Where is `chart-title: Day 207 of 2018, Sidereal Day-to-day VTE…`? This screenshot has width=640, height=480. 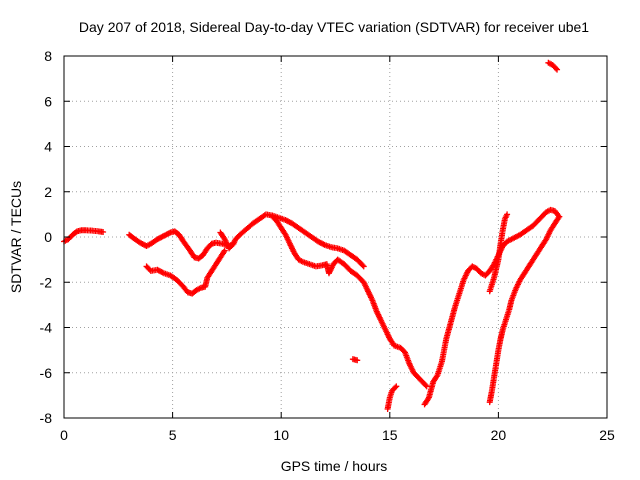 chart-title: Day 207 of 2018, Sidereal Day-to-day VTE… is located at coordinates (334, 27).